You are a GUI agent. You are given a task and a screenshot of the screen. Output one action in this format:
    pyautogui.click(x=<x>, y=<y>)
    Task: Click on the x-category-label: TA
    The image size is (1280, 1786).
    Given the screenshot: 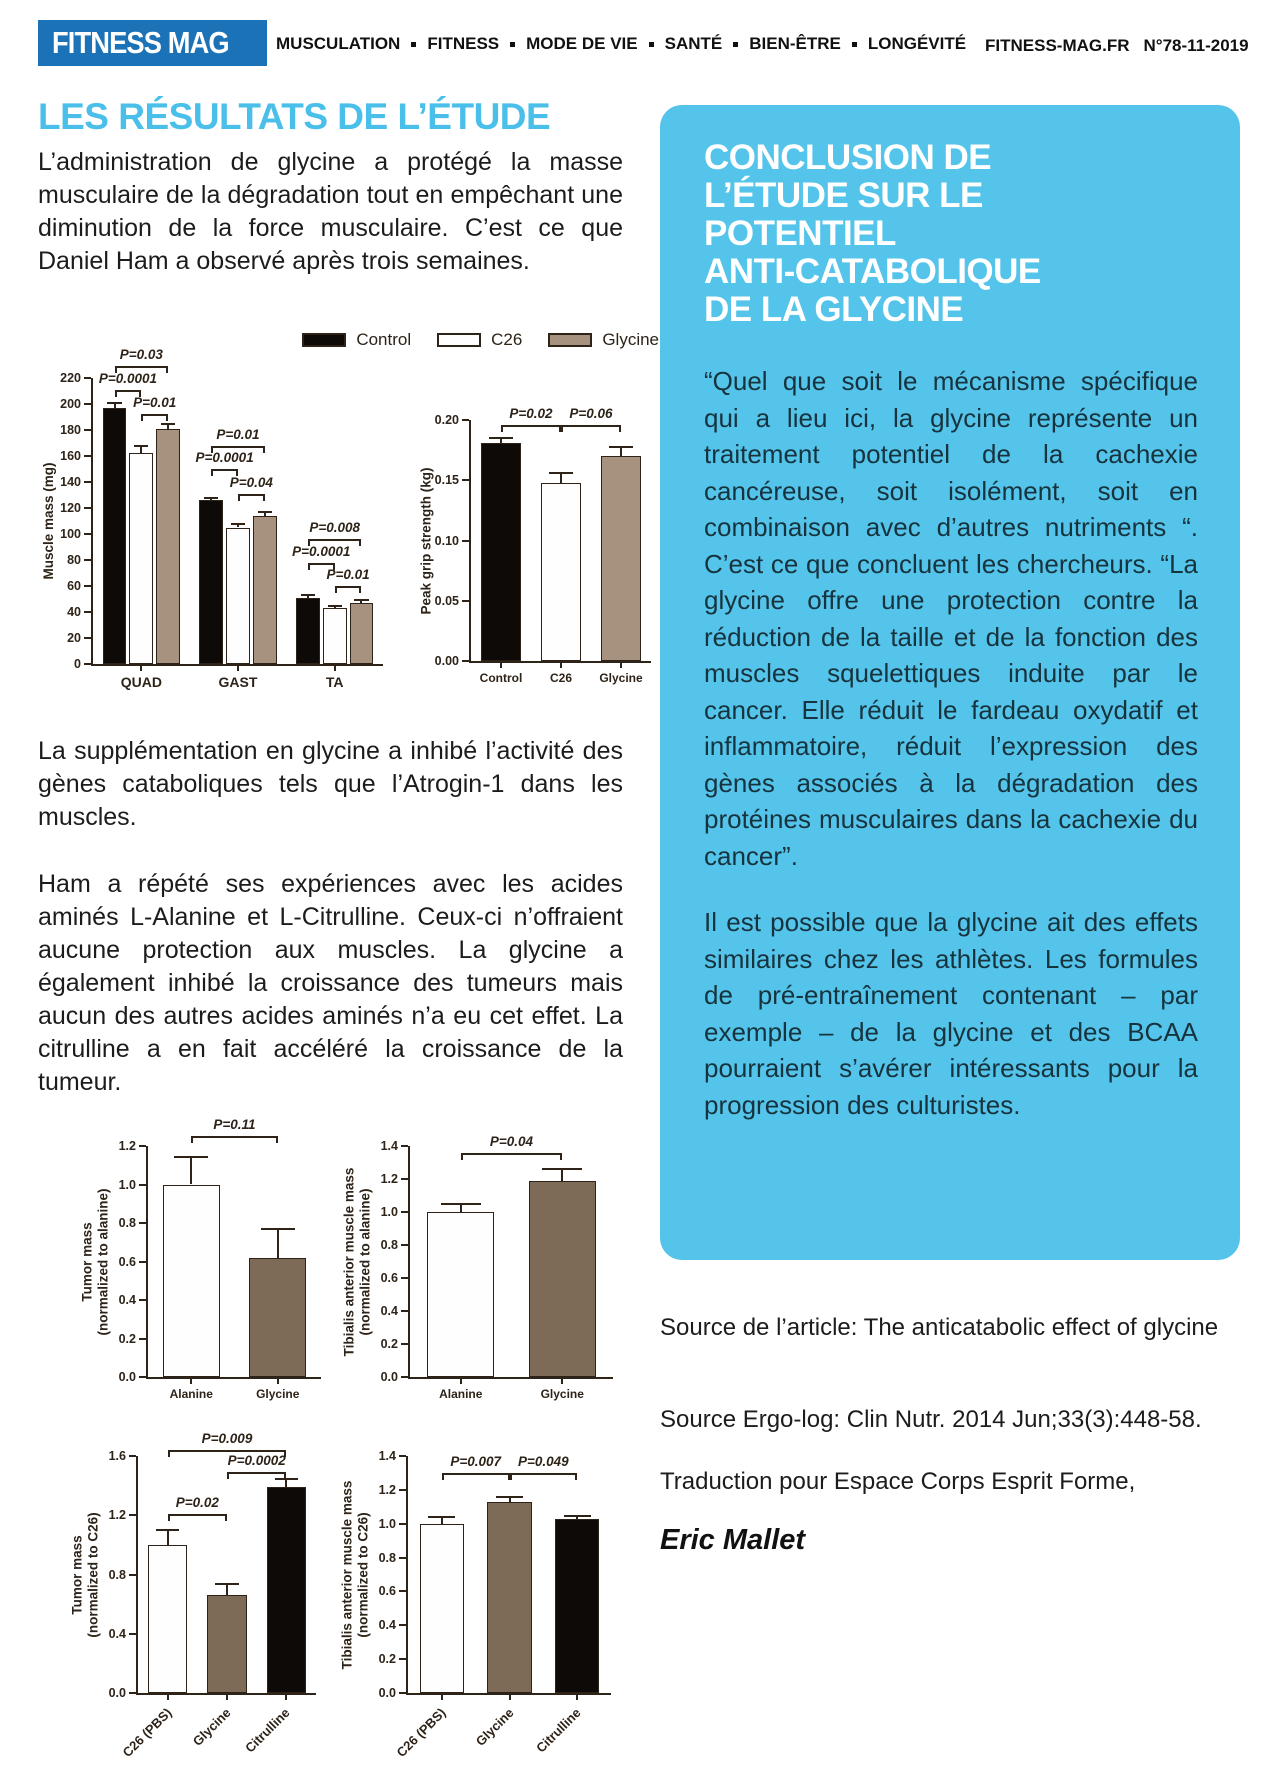 What is the action you would take?
    pyautogui.click(x=334, y=682)
    